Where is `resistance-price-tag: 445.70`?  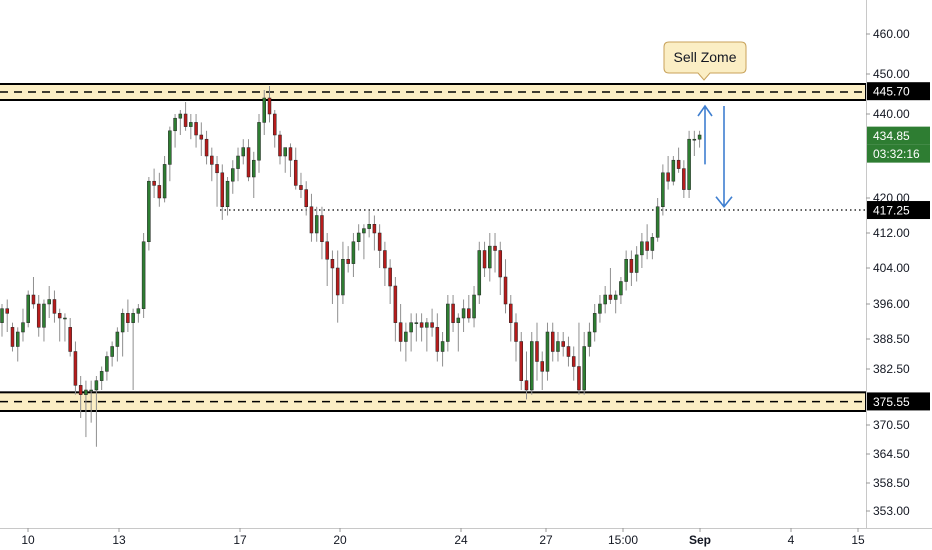
resistance-price-tag: 445.70 is located at coordinates (898, 91).